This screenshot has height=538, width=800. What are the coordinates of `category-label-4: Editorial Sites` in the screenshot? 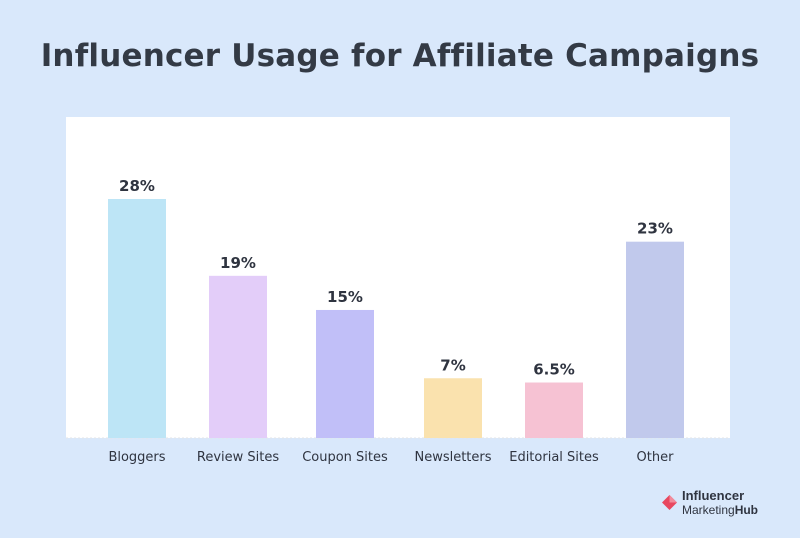 It's located at (554, 457).